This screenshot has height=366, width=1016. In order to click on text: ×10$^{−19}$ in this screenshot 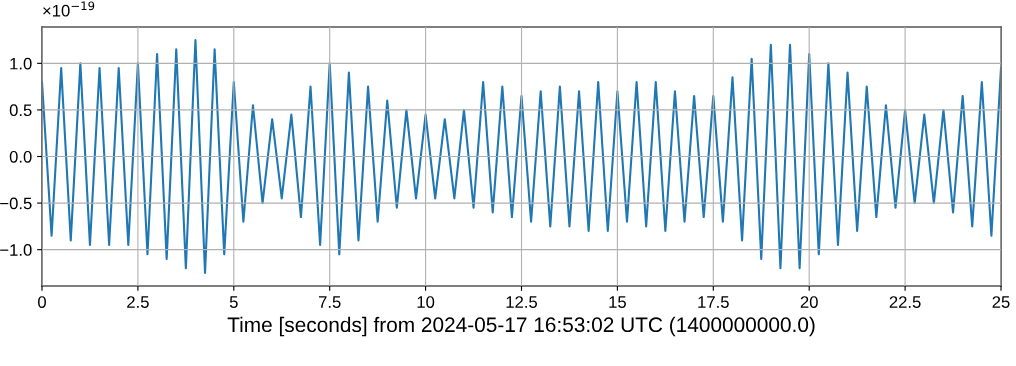, I will do `click(69, 9)`.